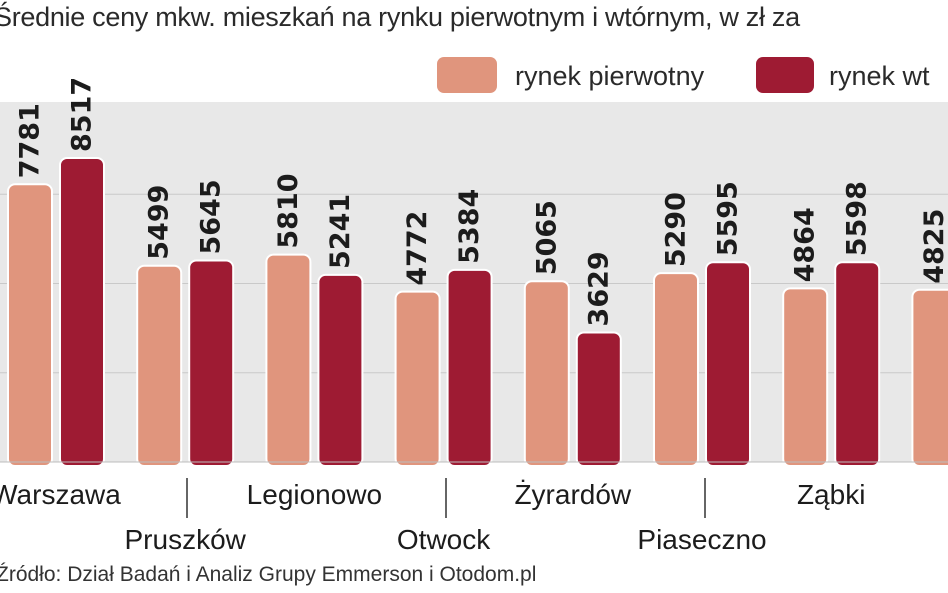 Image resolution: width=948 pixels, height=593 pixels. Describe the element at coordinates (467, 75) in the screenshot. I see `legend-swatch-primary` at that location.